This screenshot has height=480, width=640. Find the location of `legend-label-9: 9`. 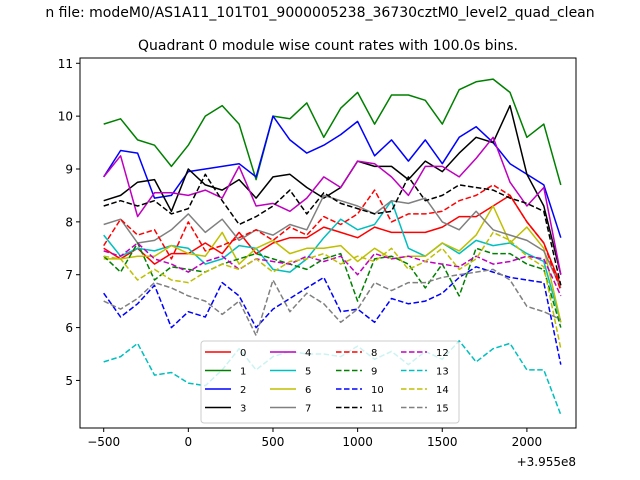

legend-label-9: 9 is located at coordinates (374, 372).